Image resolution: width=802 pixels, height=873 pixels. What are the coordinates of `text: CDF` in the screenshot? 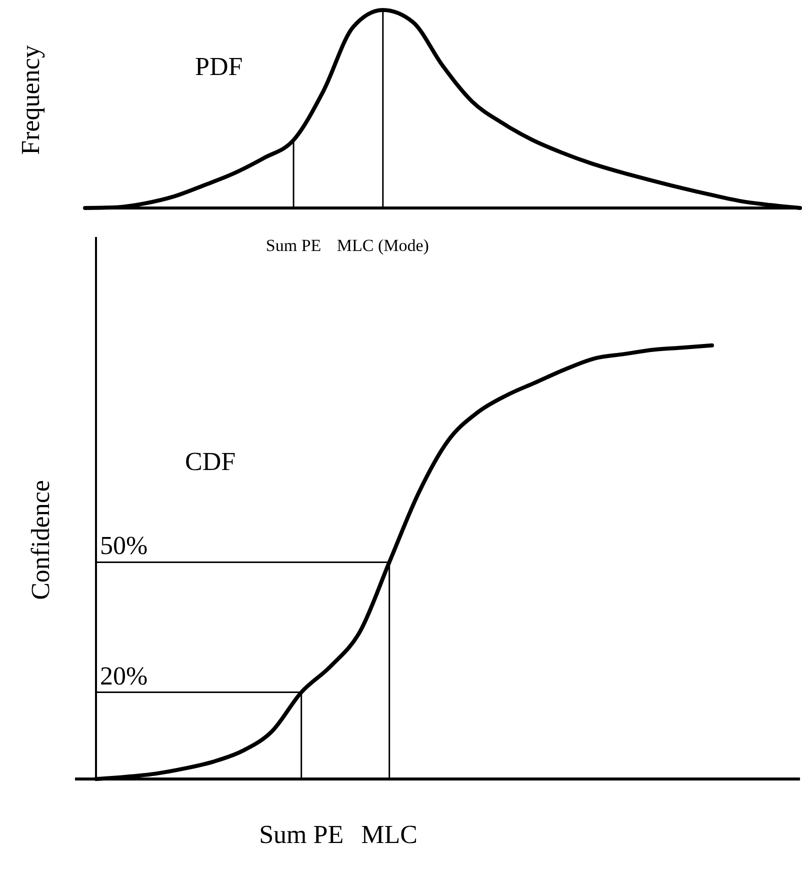 It's located at (210, 461).